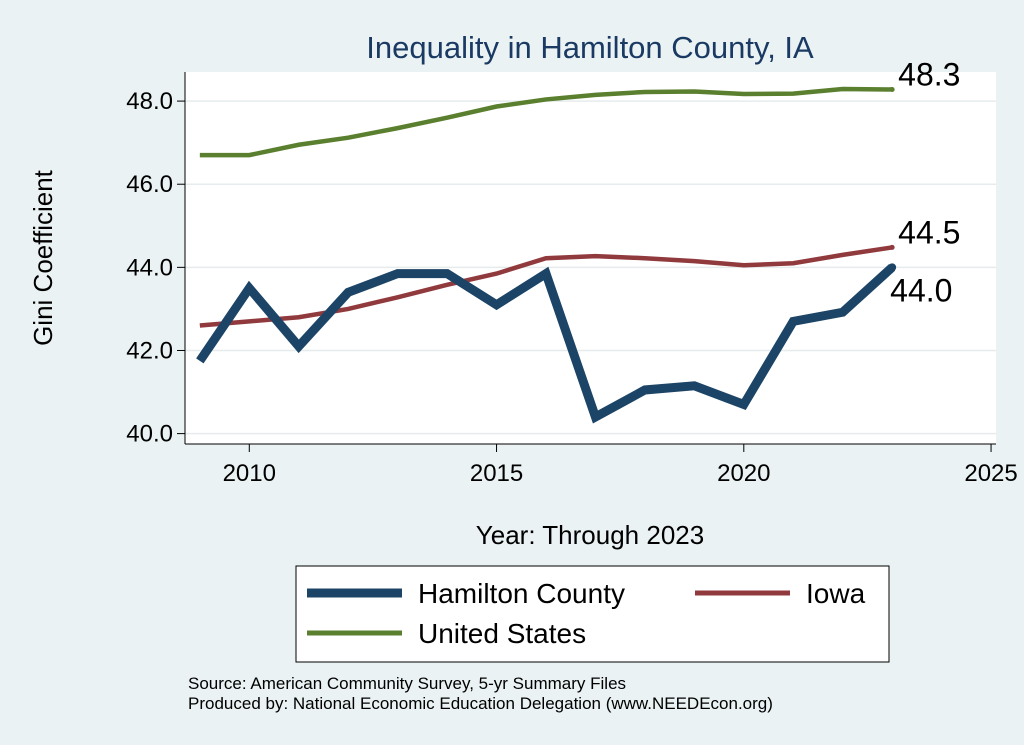 This screenshot has height=745, width=1024. I want to click on series-line-iowa, so click(546, 286).